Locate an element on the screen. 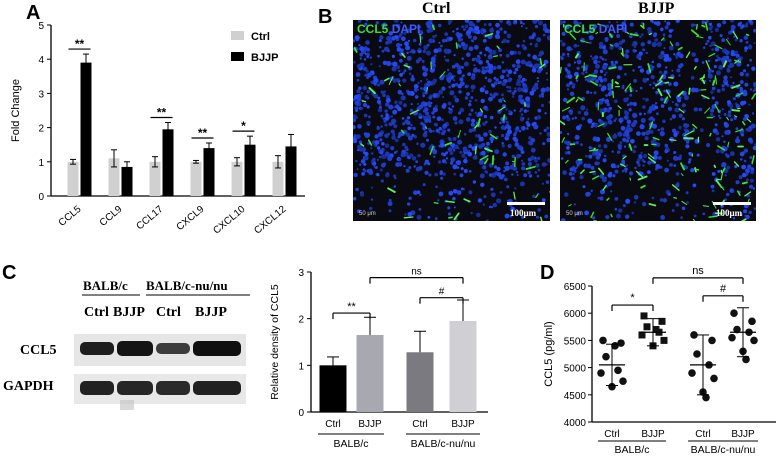  micrograph-ctrl: CCL5 DAPI 100μm 50 μm is located at coordinates (451, 120).